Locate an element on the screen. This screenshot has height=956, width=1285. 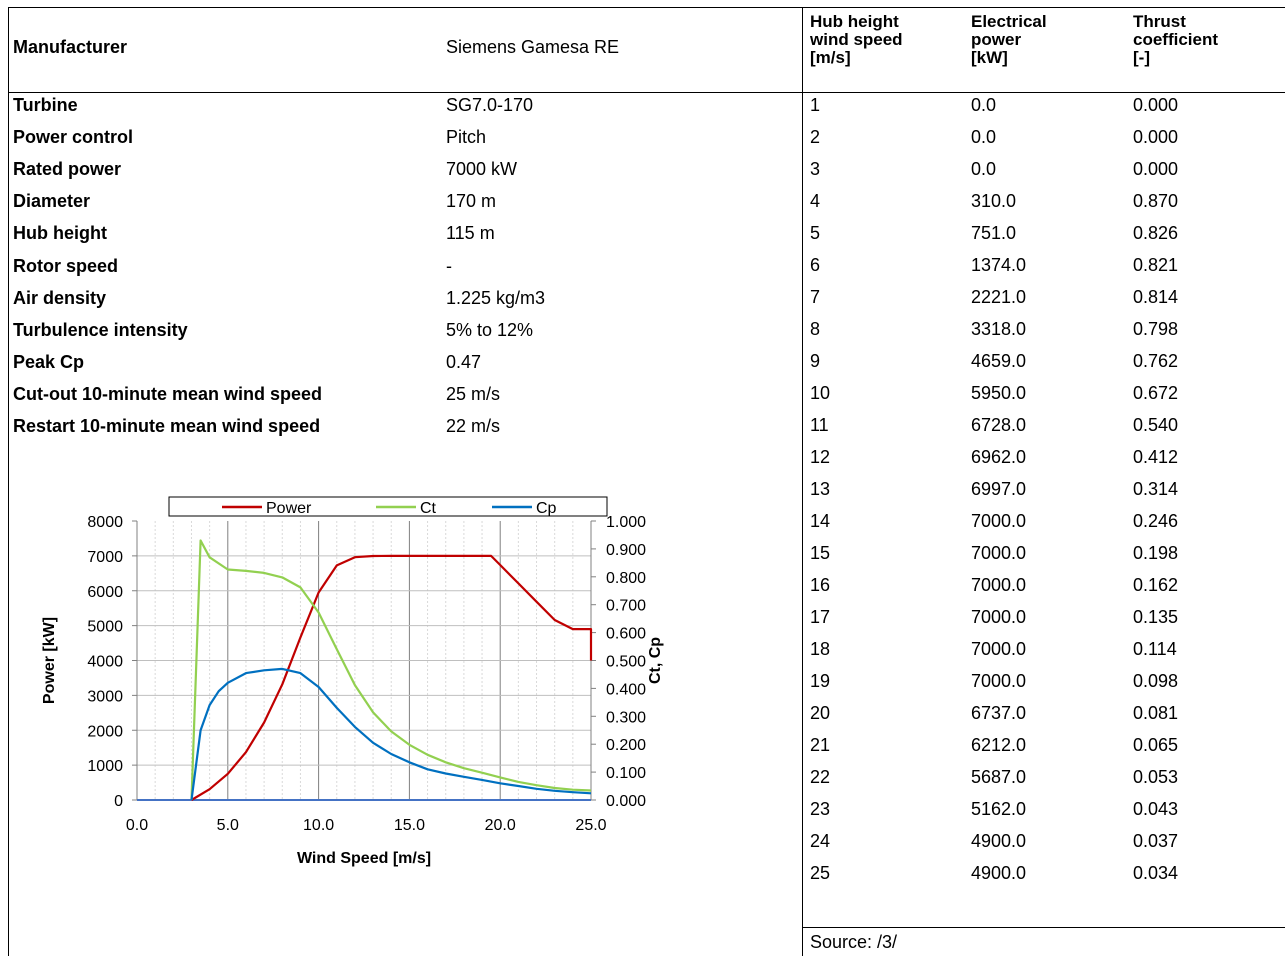
table-cell-power: 3318.0 is located at coordinates (999, 329).